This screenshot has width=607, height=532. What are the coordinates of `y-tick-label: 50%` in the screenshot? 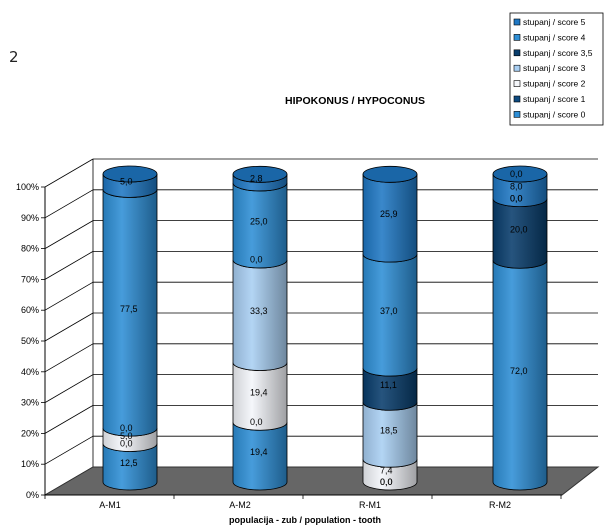 It's located at (30, 341).